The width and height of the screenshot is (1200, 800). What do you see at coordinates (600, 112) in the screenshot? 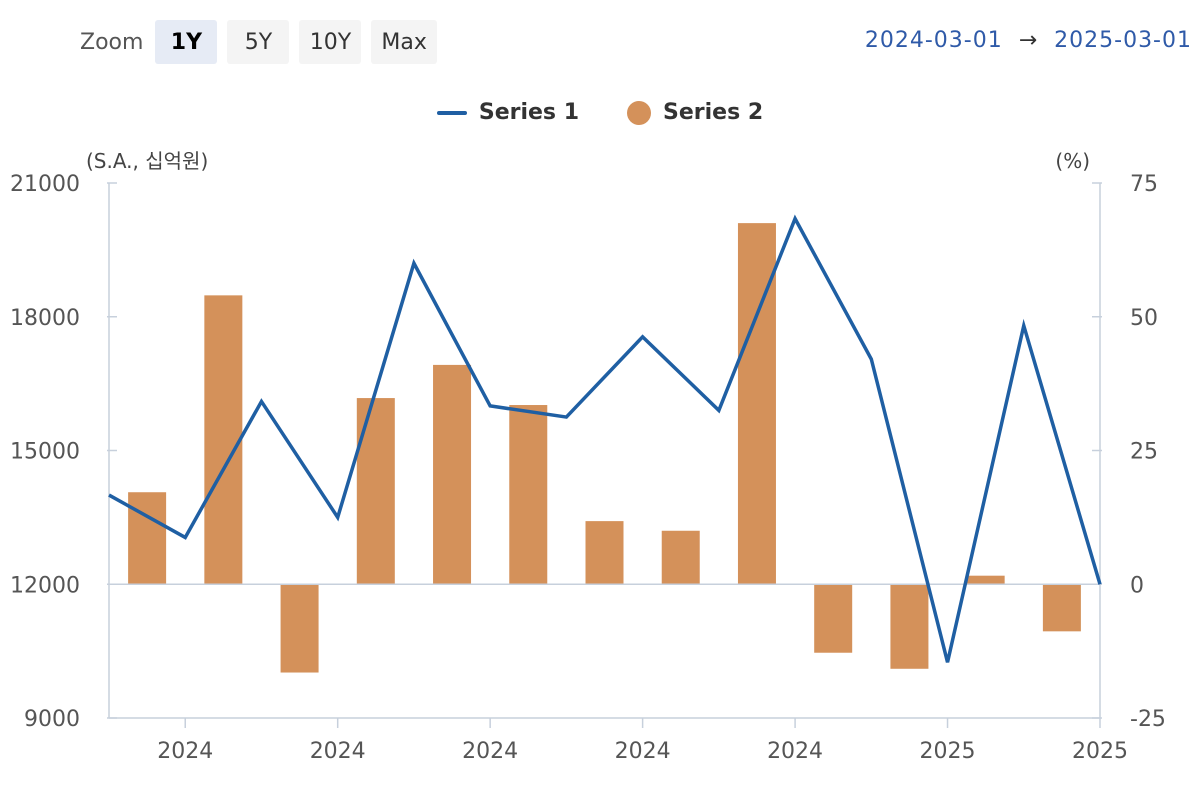
I see `chart-legend: Series 1 Series 2` at bounding box center [600, 112].